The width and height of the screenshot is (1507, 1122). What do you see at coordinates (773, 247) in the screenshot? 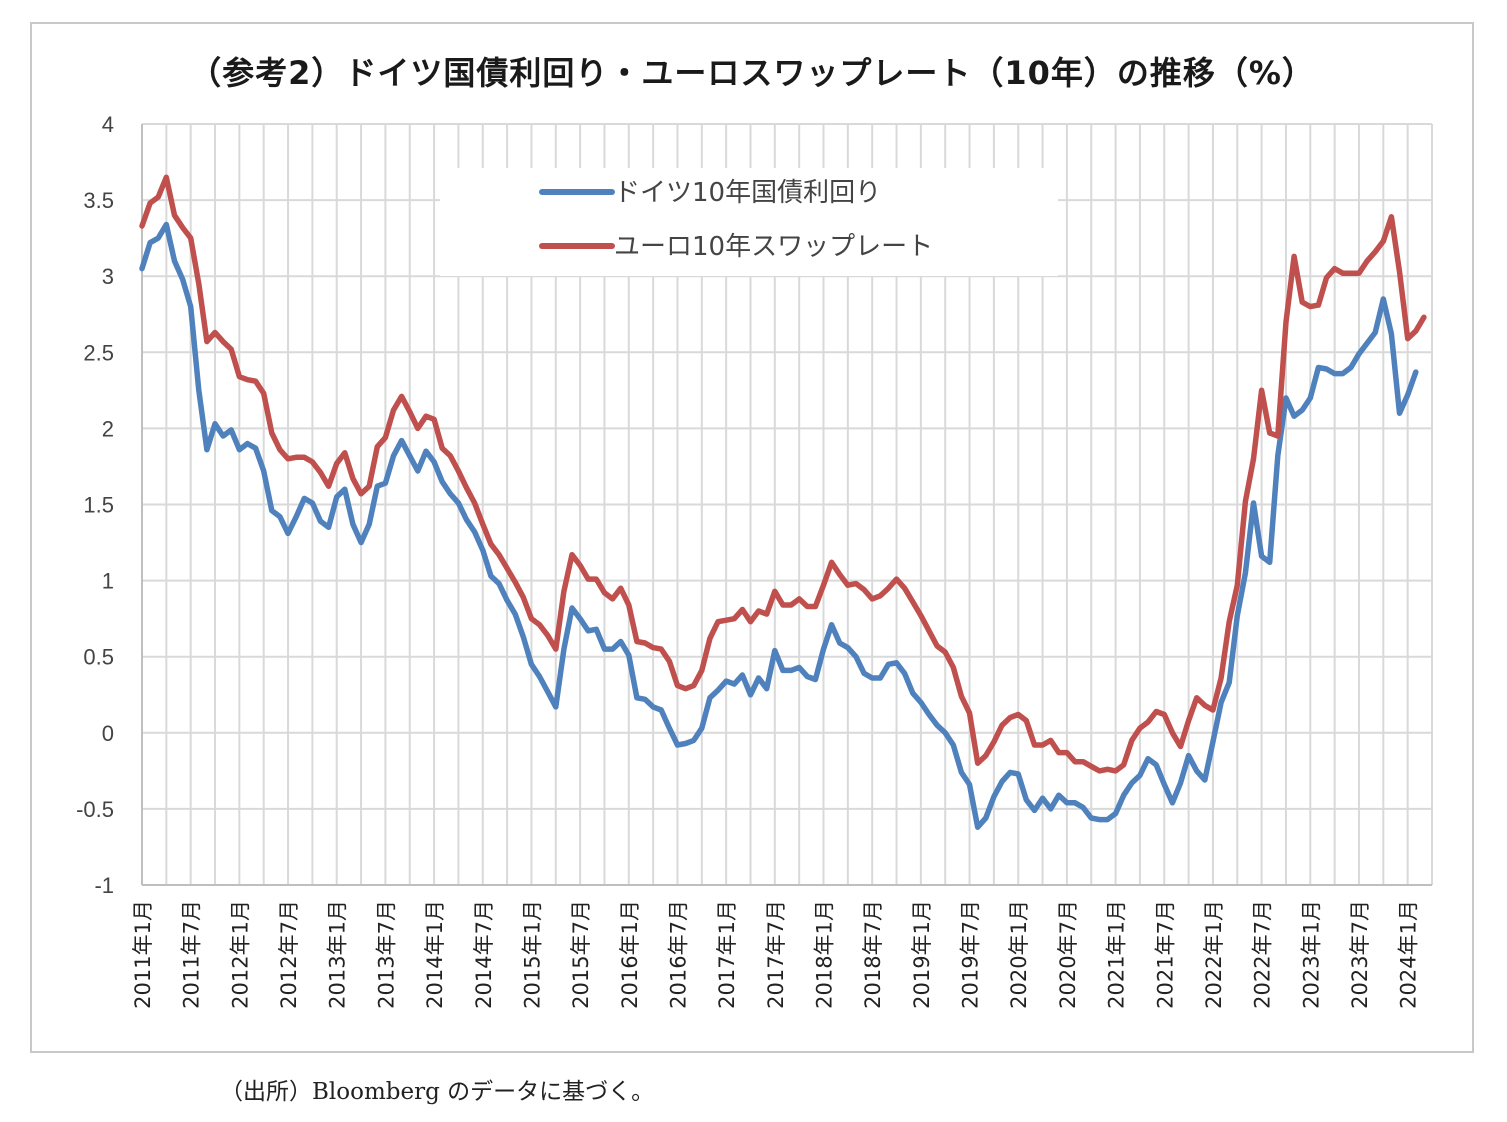
I see `legend-label-2: ユーロ10年スワップレート` at bounding box center [773, 247].